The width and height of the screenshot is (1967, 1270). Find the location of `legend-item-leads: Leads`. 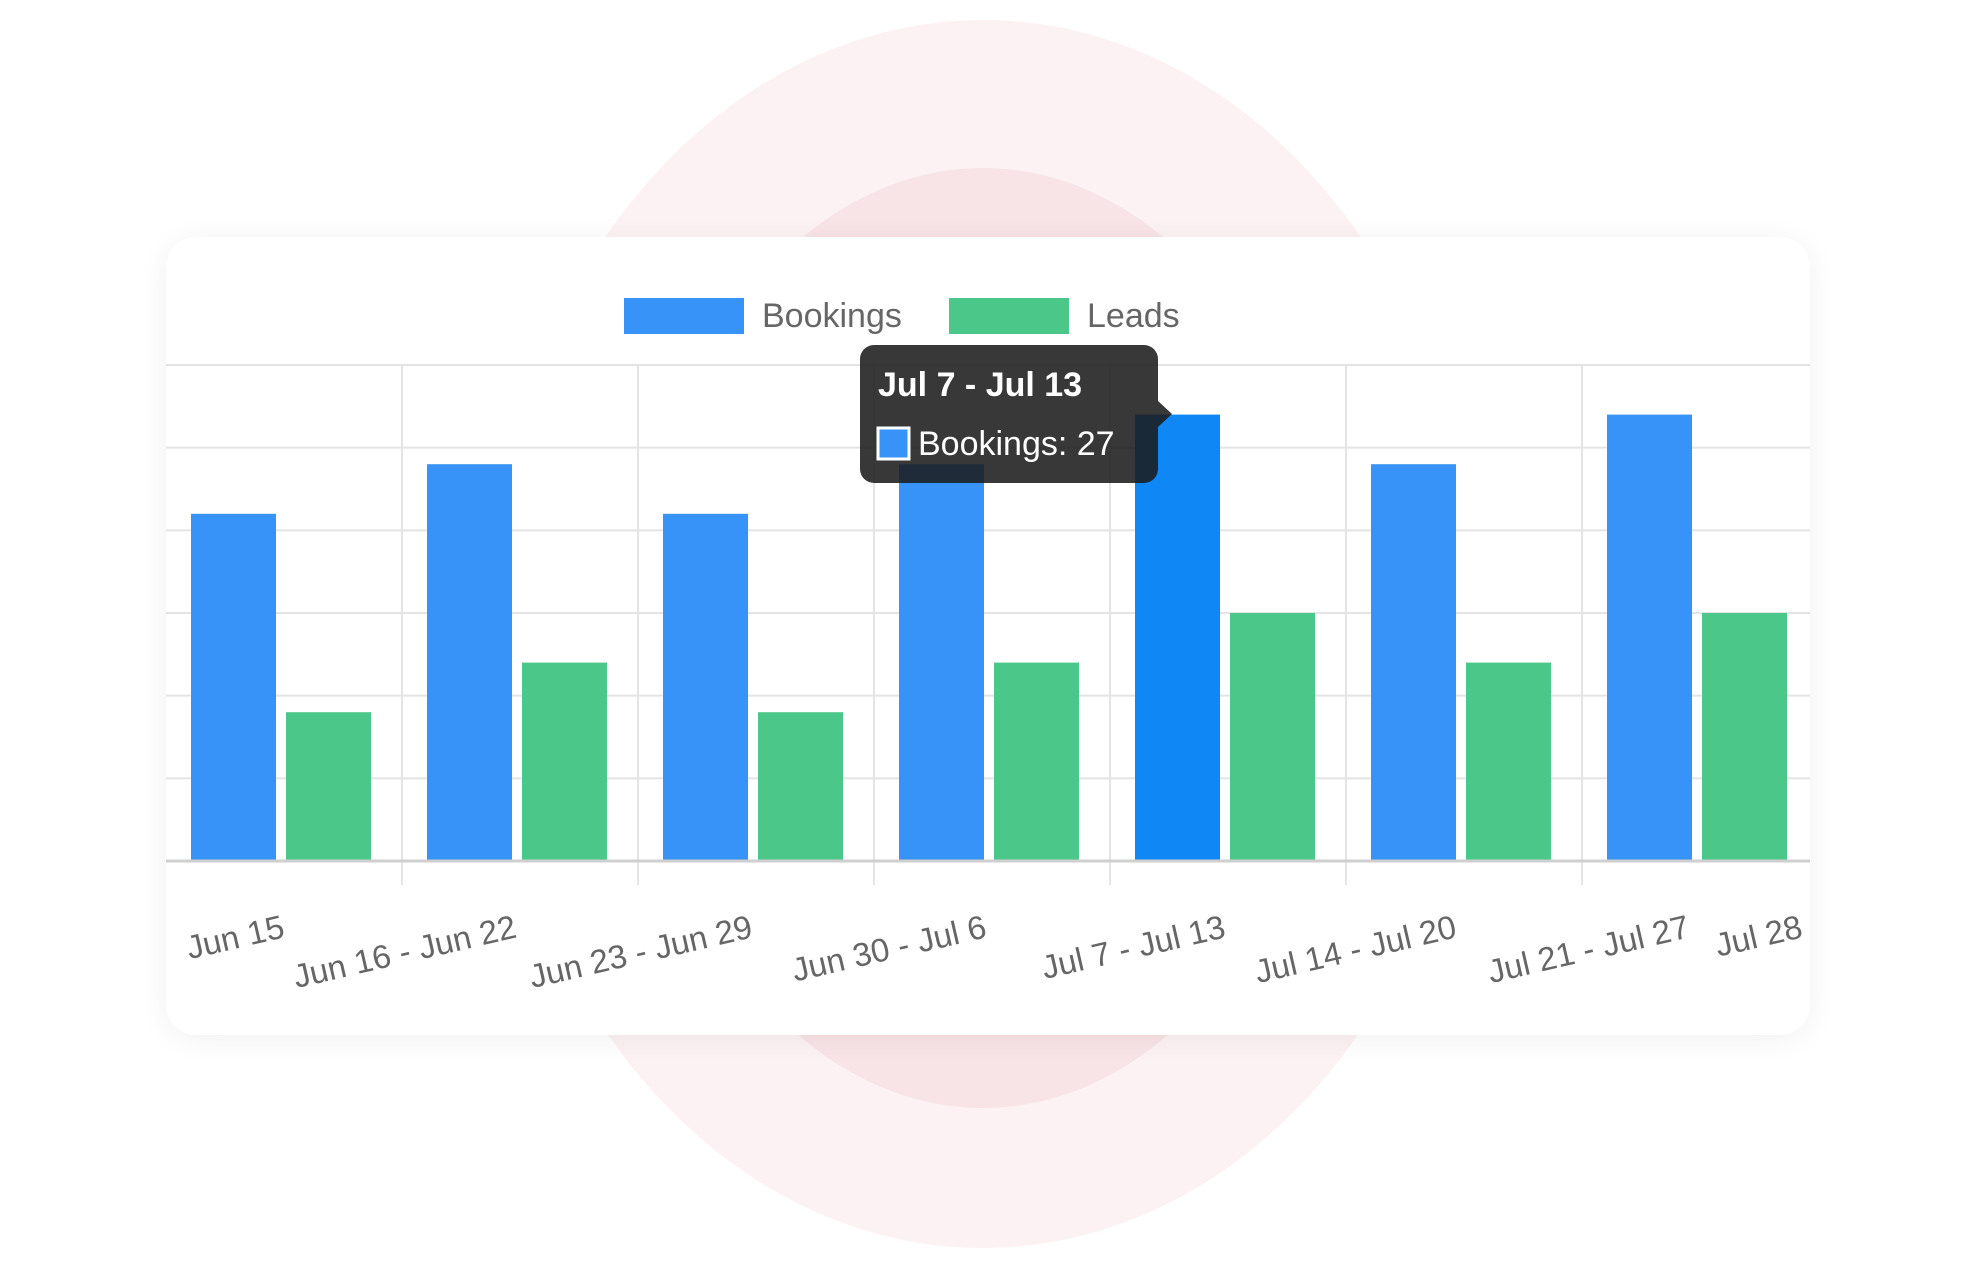

legend-item-leads: Leads is located at coordinates (1064, 316).